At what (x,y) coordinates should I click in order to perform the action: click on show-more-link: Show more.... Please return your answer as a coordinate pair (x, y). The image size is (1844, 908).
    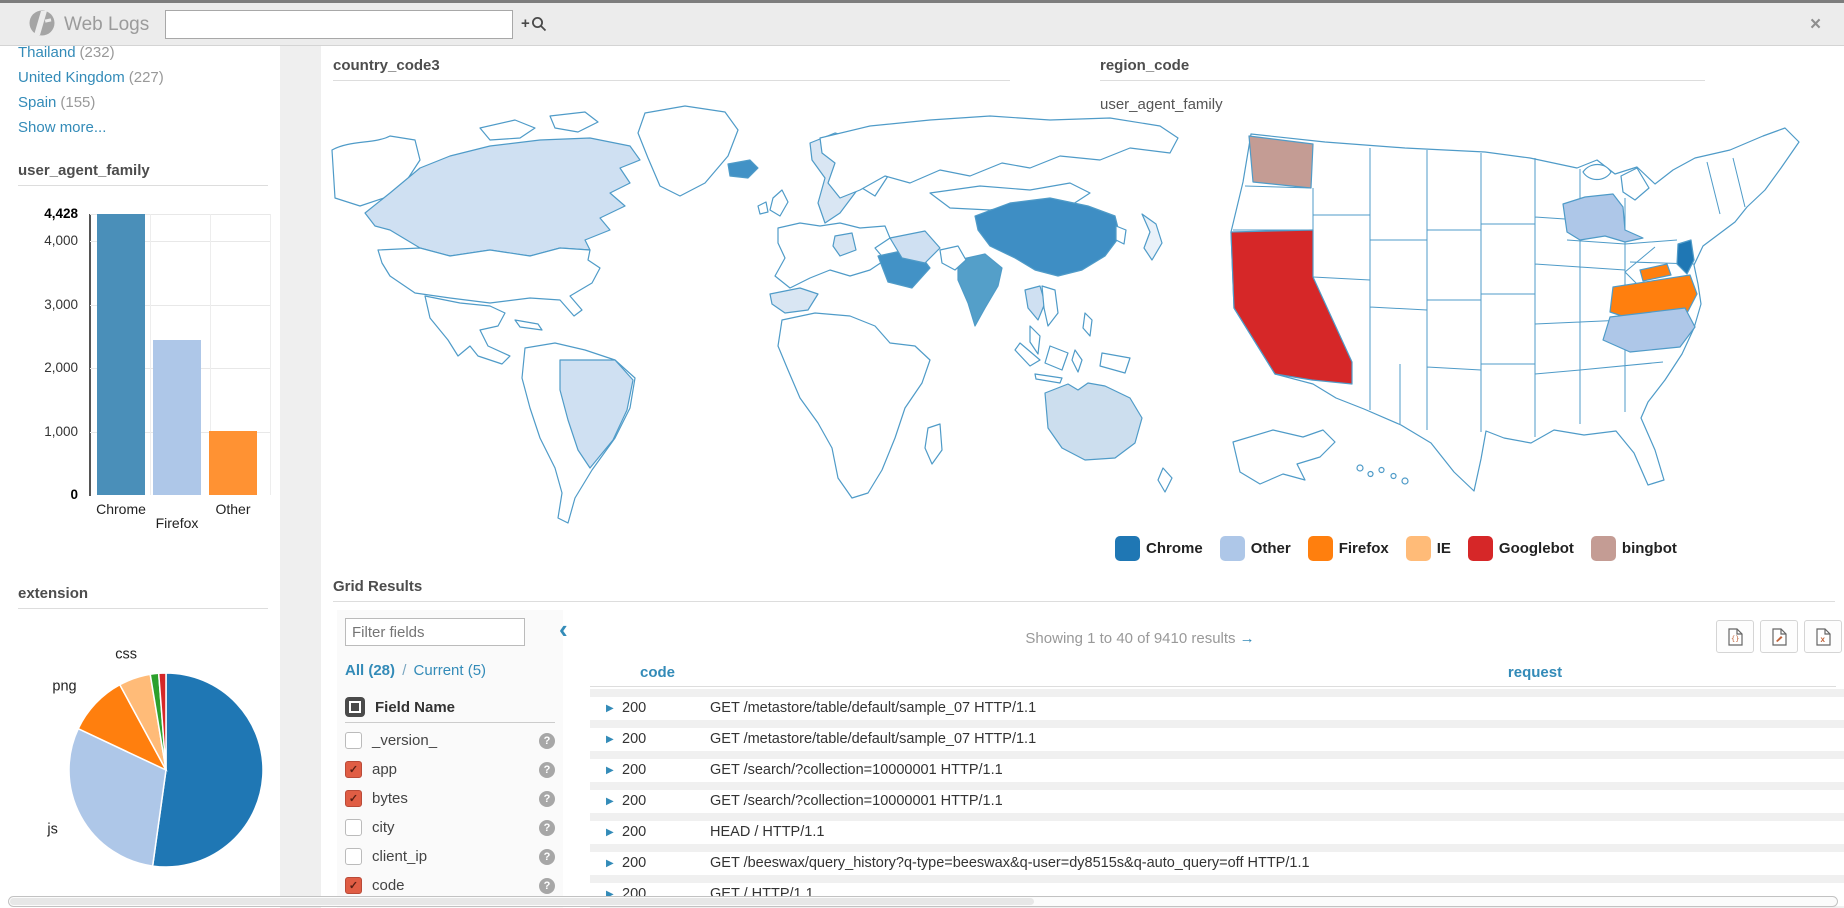
    Looking at the image, I should click on (62, 127).